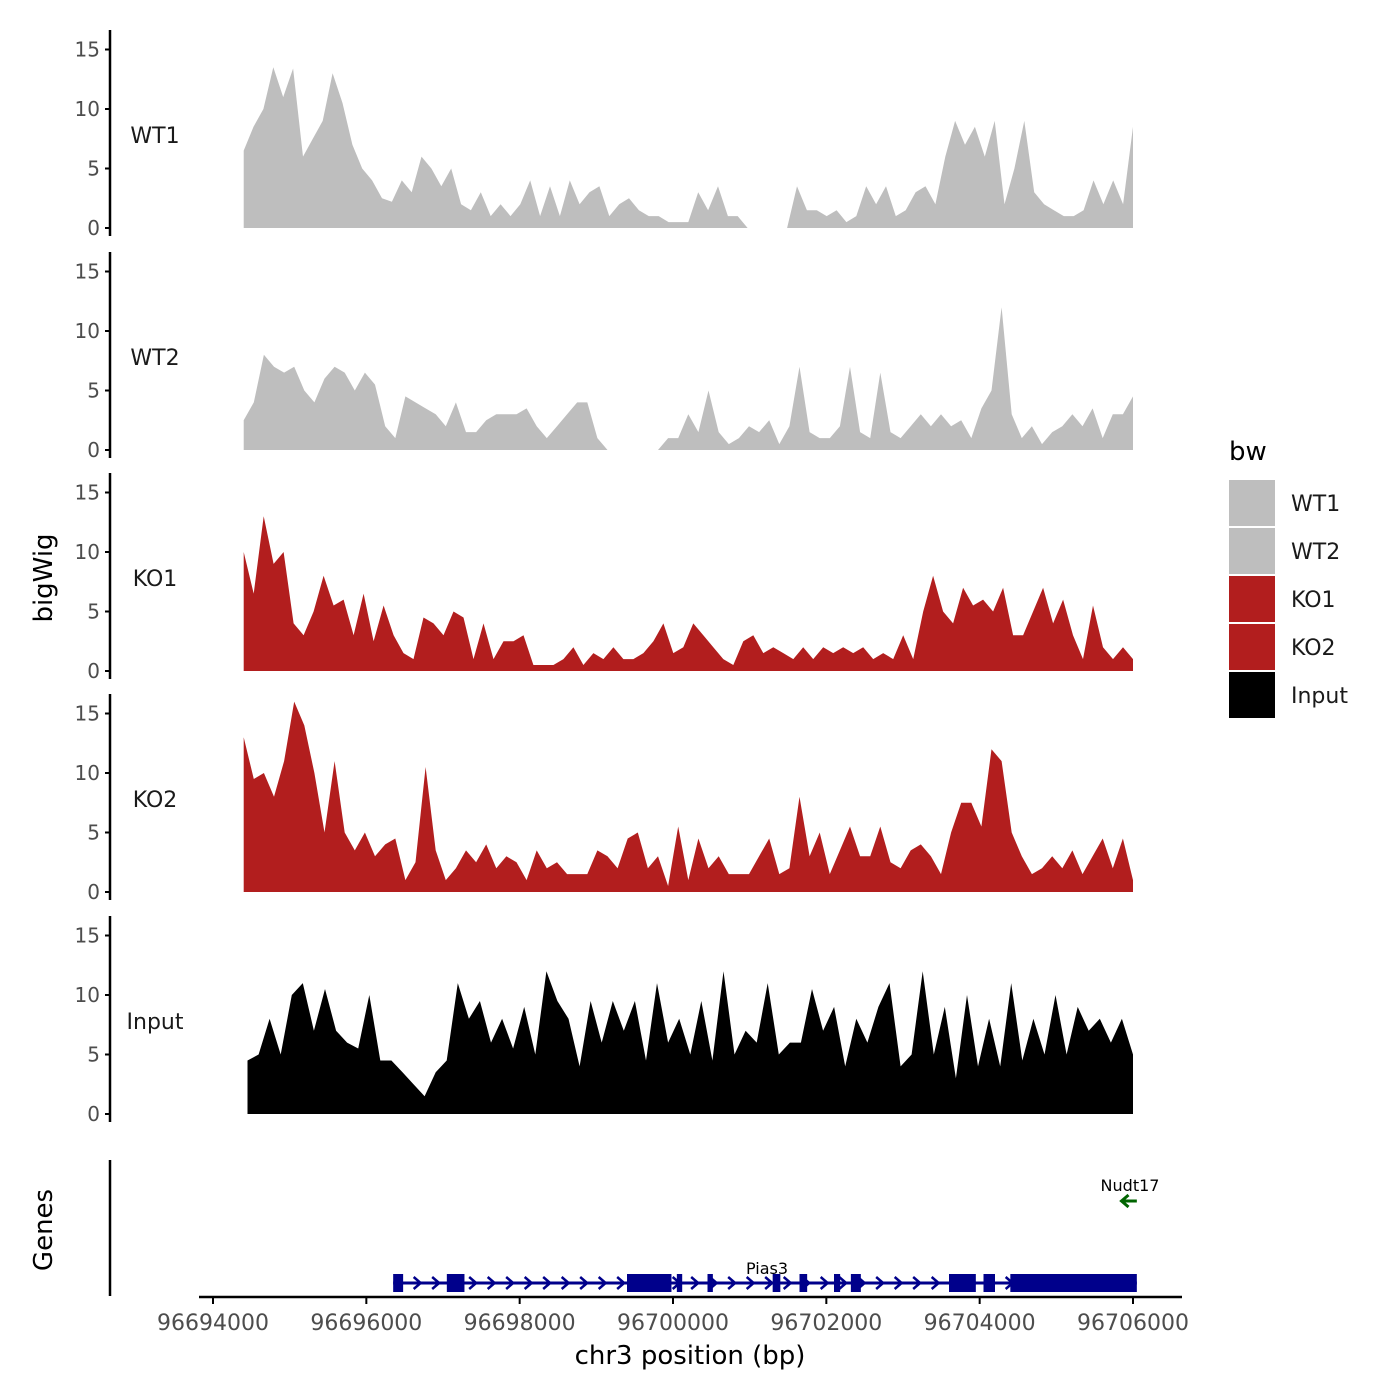 This screenshot has width=1400, height=1400. I want to click on y-axis-title: bigWig, so click(44, 577).